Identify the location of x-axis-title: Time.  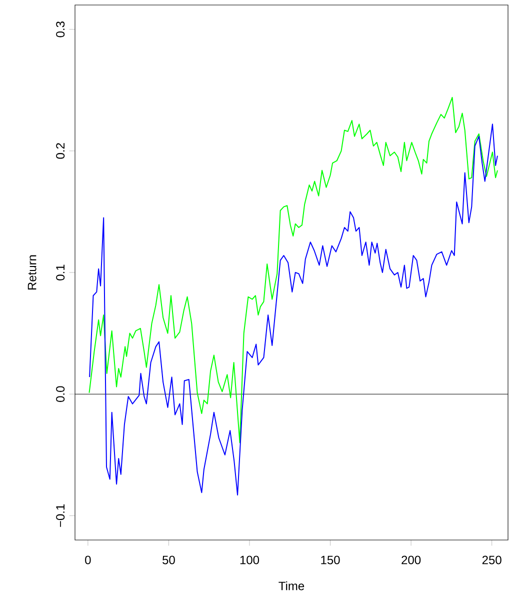
(291, 585).